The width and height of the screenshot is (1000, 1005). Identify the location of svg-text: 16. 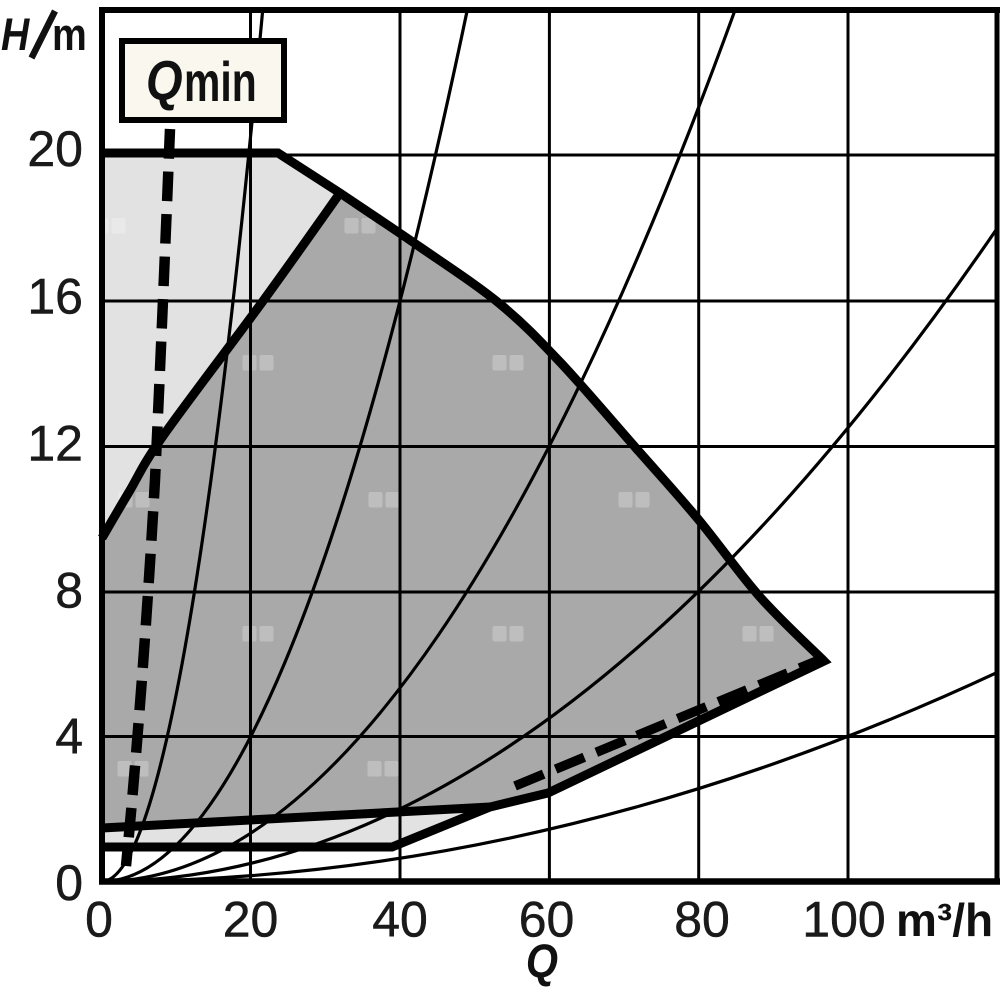
(55, 297).